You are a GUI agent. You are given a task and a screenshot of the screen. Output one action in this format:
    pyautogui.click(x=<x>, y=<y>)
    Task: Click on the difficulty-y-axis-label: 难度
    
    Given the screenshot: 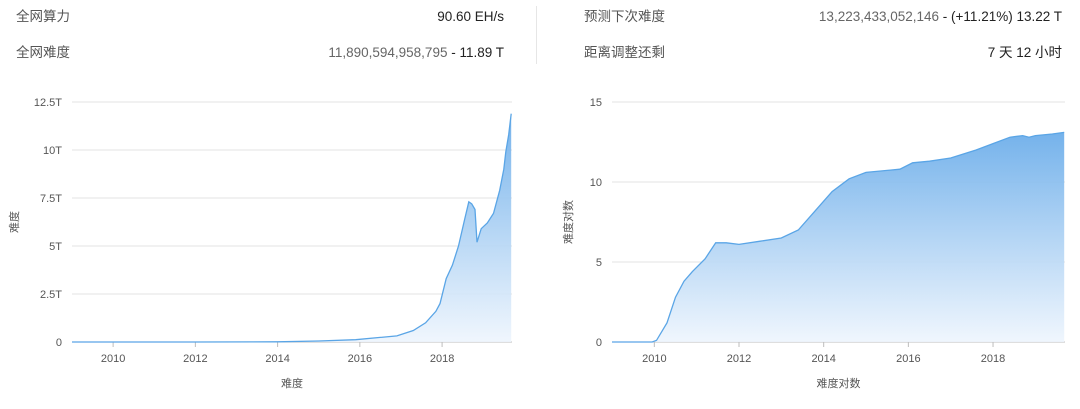 What is the action you would take?
    pyautogui.click(x=14, y=222)
    